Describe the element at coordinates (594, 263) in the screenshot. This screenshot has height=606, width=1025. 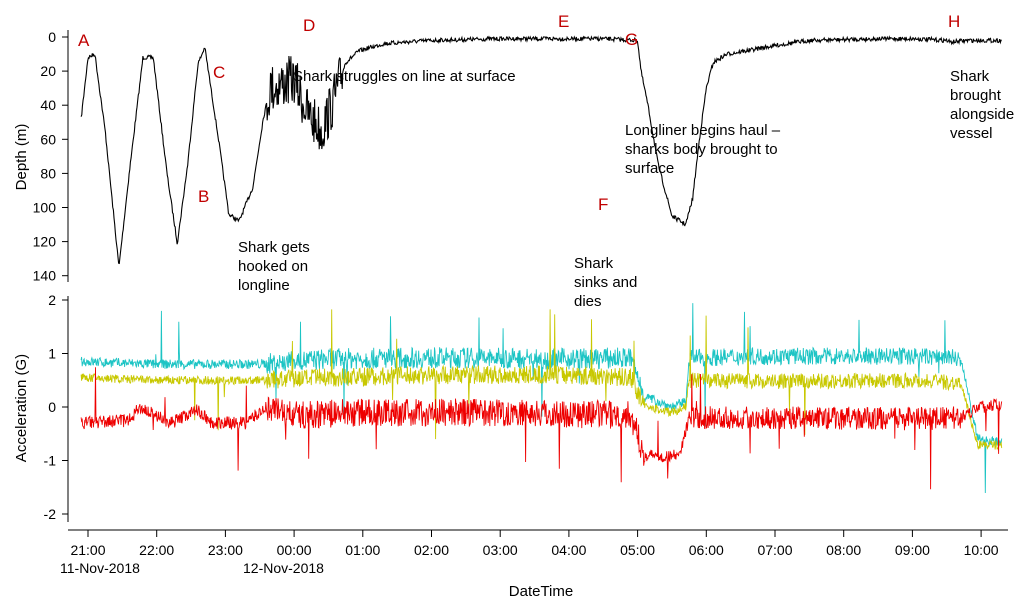
I see `annotation-sinks-line-1: Shark` at that location.